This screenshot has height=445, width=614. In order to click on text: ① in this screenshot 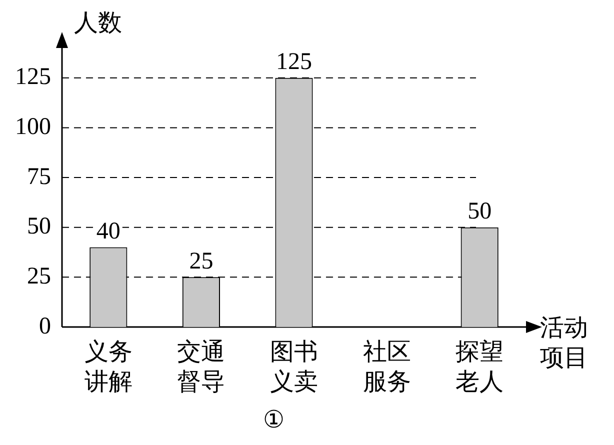, I will do `click(274, 420)`.